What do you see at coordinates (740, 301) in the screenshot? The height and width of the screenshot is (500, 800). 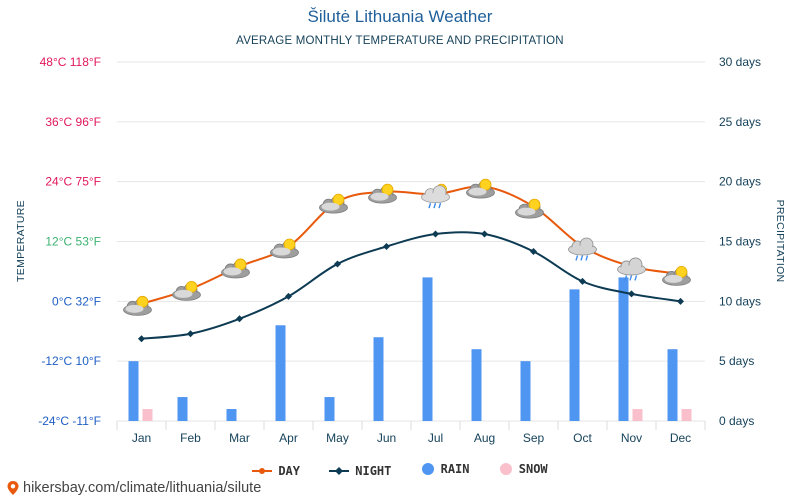 I see `y-tick-right: 10 days` at bounding box center [740, 301].